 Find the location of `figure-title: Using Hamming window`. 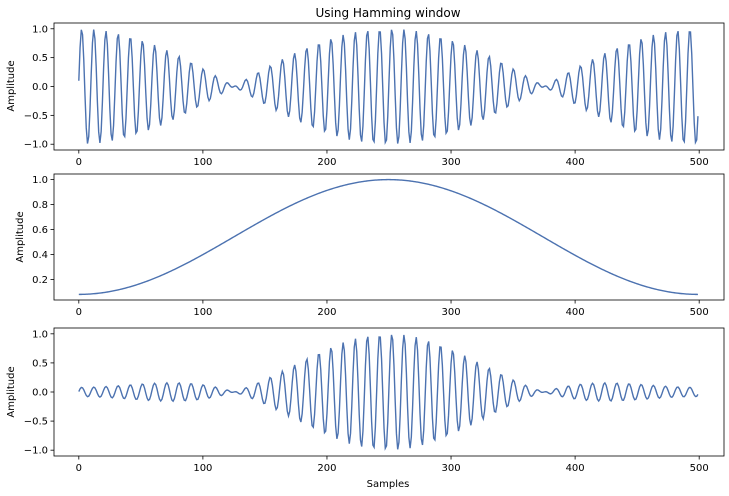

figure-title: Using Hamming window is located at coordinates (387, 13).